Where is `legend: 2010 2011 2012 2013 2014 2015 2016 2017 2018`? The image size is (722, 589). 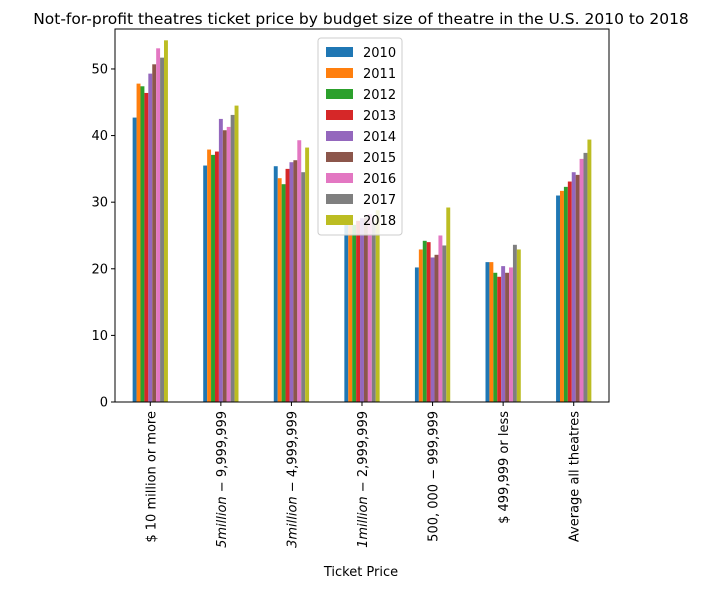
legend: 2010 2011 2012 2013 2014 2015 2016 2017 2018 is located at coordinates (360, 136).